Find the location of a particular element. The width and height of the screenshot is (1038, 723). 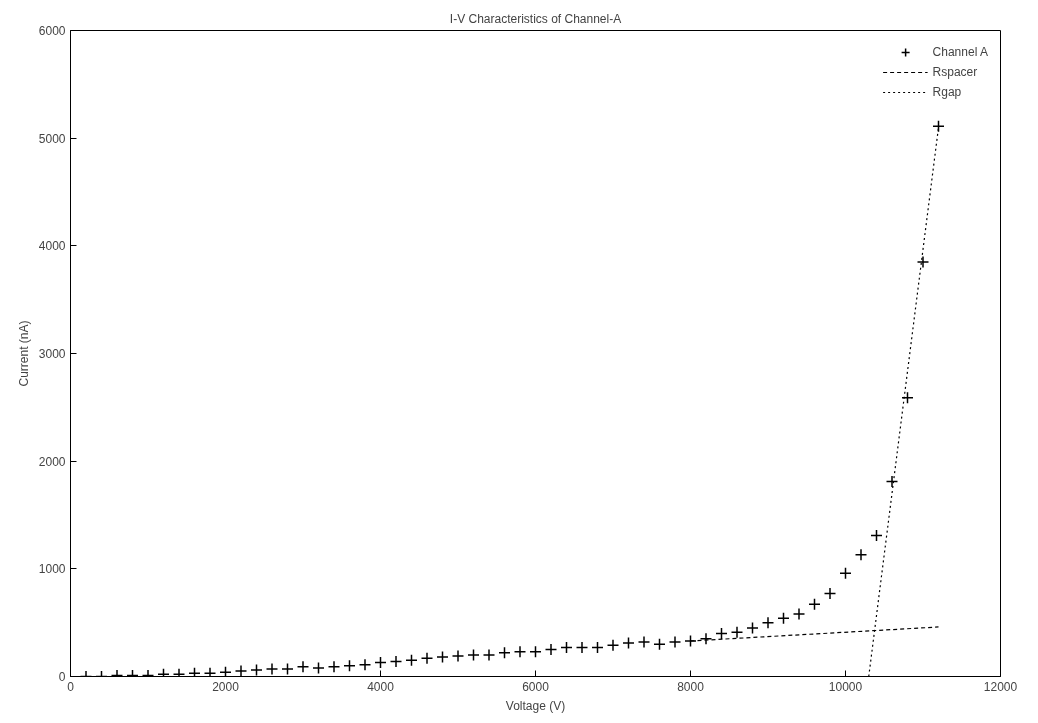

y-tick-label: 3000 is located at coordinates (52, 354).